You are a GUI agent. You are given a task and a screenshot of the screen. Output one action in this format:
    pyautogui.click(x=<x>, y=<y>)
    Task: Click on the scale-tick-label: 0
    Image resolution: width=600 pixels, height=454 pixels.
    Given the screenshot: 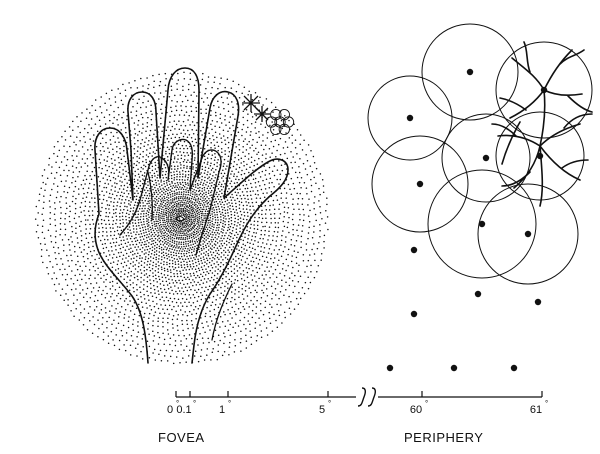 What is the action you would take?
    pyautogui.click(x=170, y=410)
    